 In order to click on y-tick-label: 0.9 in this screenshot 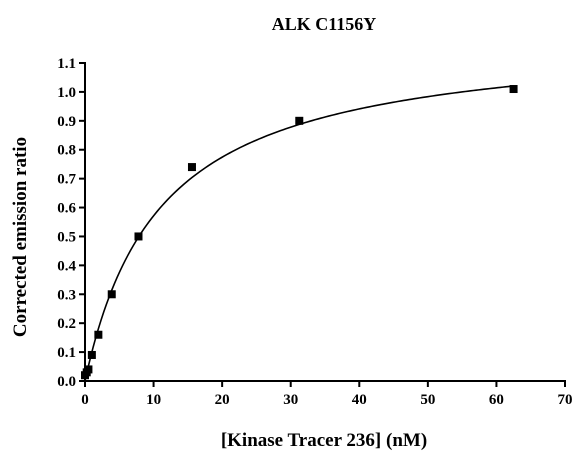, I will do `click(66, 122)`.